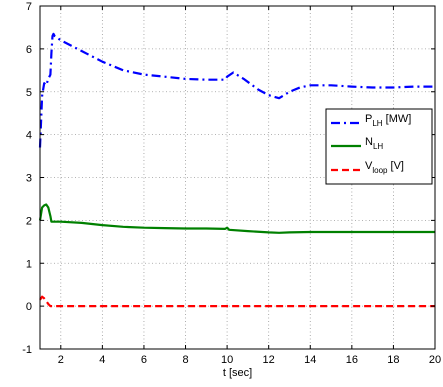  What do you see at coordinates (29, 136) in the screenshot?
I see `y-tick-label: 4` at bounding box center [29, 136].